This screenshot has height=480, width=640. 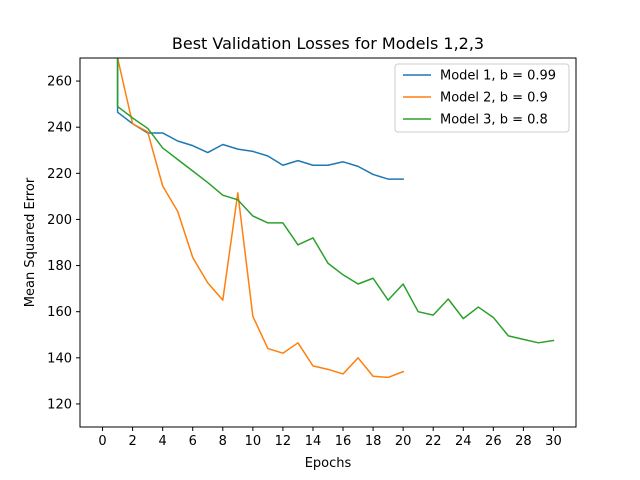 What do you see at coordinates (553, 441) in the screenshot?
I see `x-tick-label: 30` at bounding box center [553, 441].